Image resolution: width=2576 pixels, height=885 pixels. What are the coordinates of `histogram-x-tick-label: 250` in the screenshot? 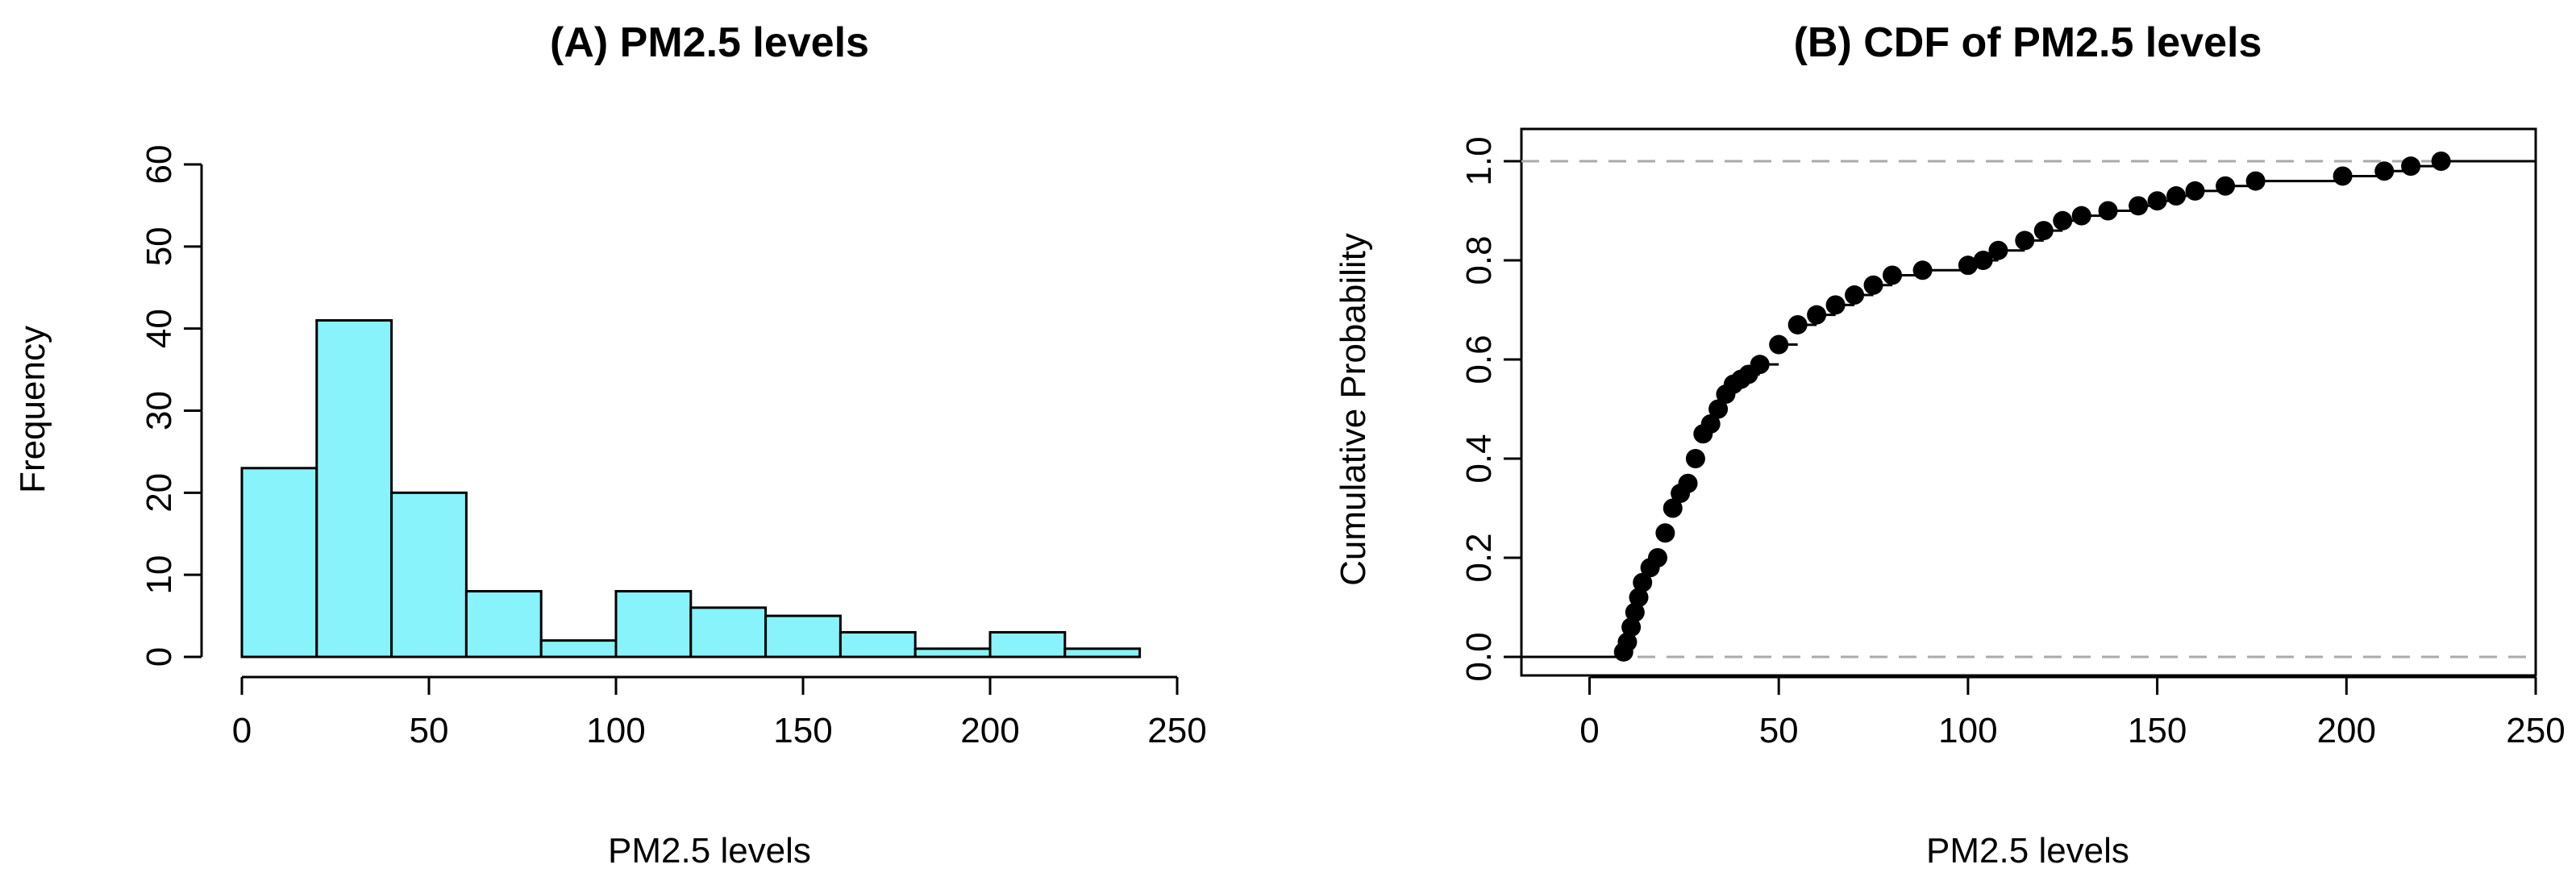 It's located at (1176, 730).